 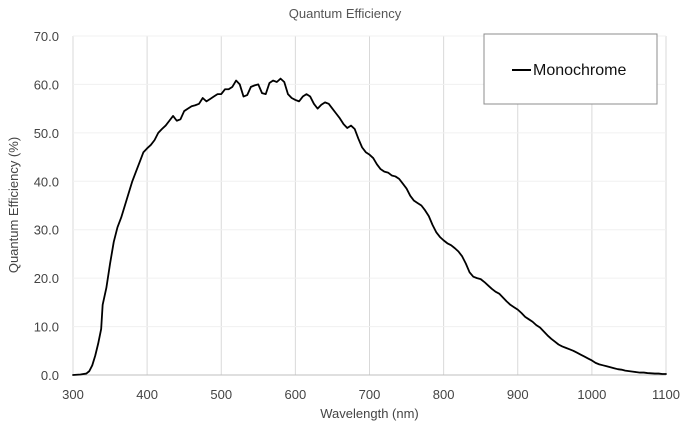 What do you see at coordinates (370, 394) in the screenshot?
I see `x-tick-label: 700` at bounding box center [370, 394].